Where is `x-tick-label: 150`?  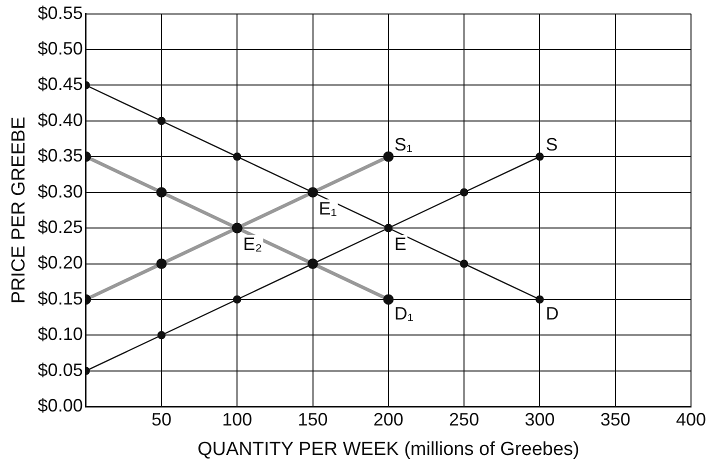 x-tick-label: 150 is located at coordinates (313, 419).